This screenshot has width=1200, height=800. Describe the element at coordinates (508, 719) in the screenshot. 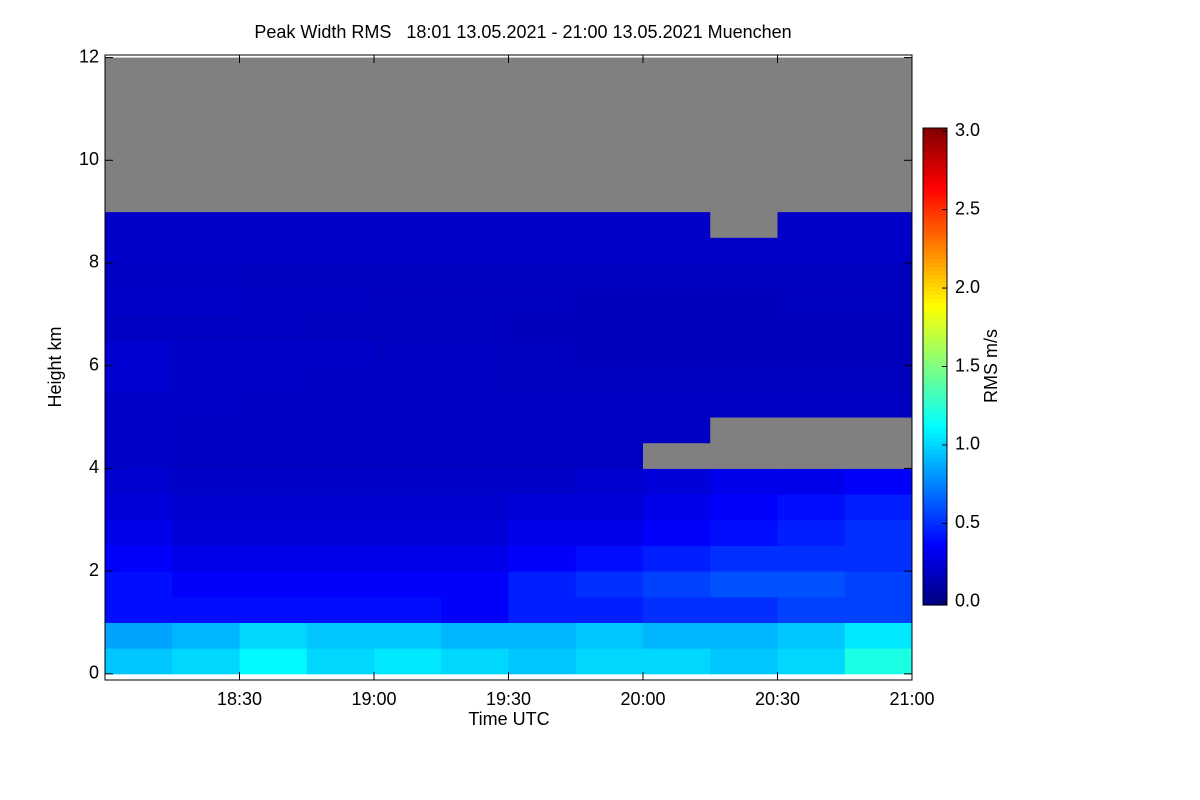

I see `x-axis-label: Time UTC` at that location.